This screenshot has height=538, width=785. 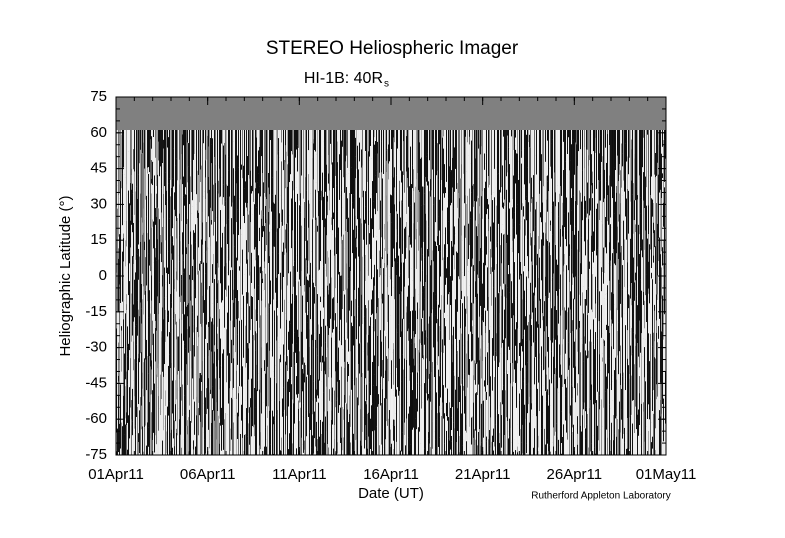 What do you see at coordinates (96, 347) in the screenshot?
I see `y-tick-label: -30` at bounding box center [96, 347].